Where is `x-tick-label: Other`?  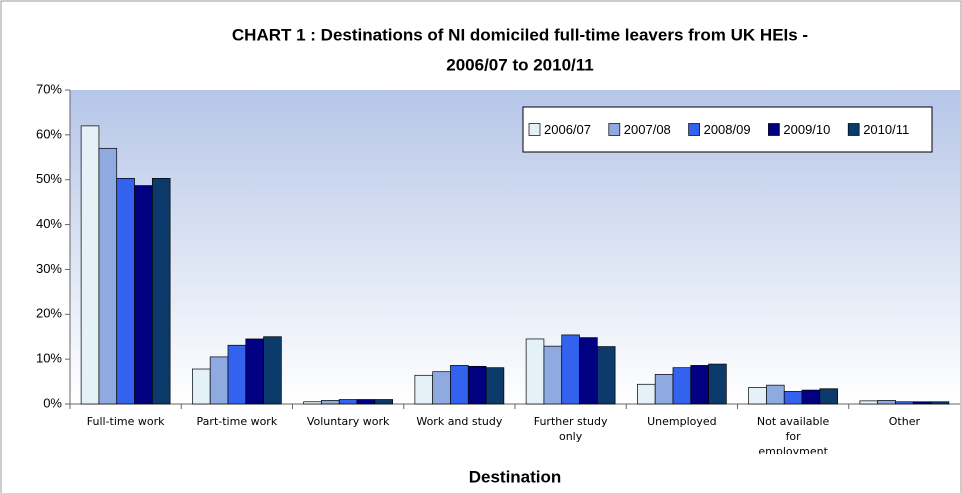 x-tick-label: Other is located at coordinates (904, 421).